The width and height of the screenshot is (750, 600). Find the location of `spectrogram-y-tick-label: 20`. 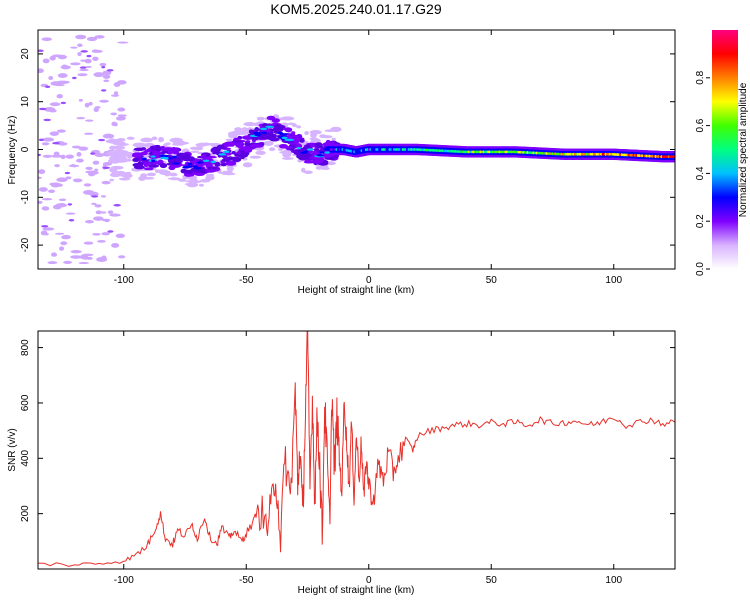

spectrogram-y-tick-label: 20 is located at coordinates (25, 54).